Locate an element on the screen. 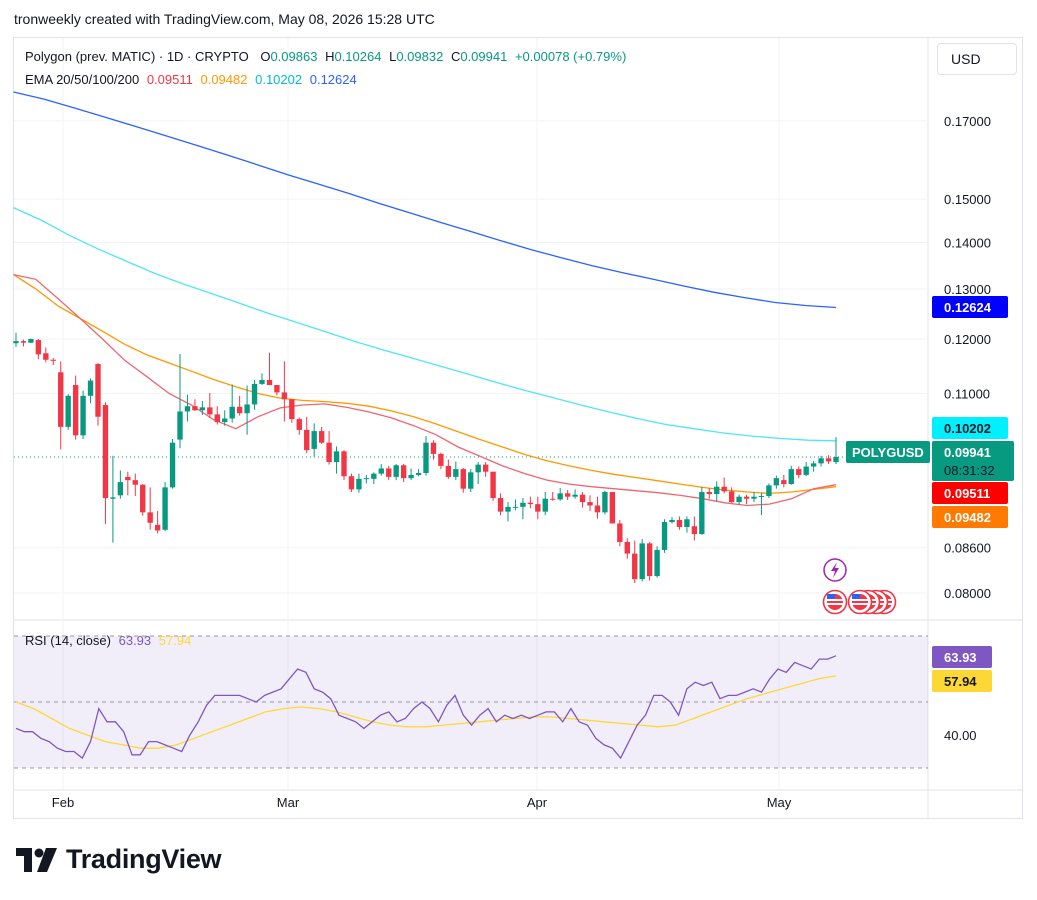 Image resolution: width=1037 pixels, height=900 pixels. currency-button: USD is located at coordinates (977, 59).